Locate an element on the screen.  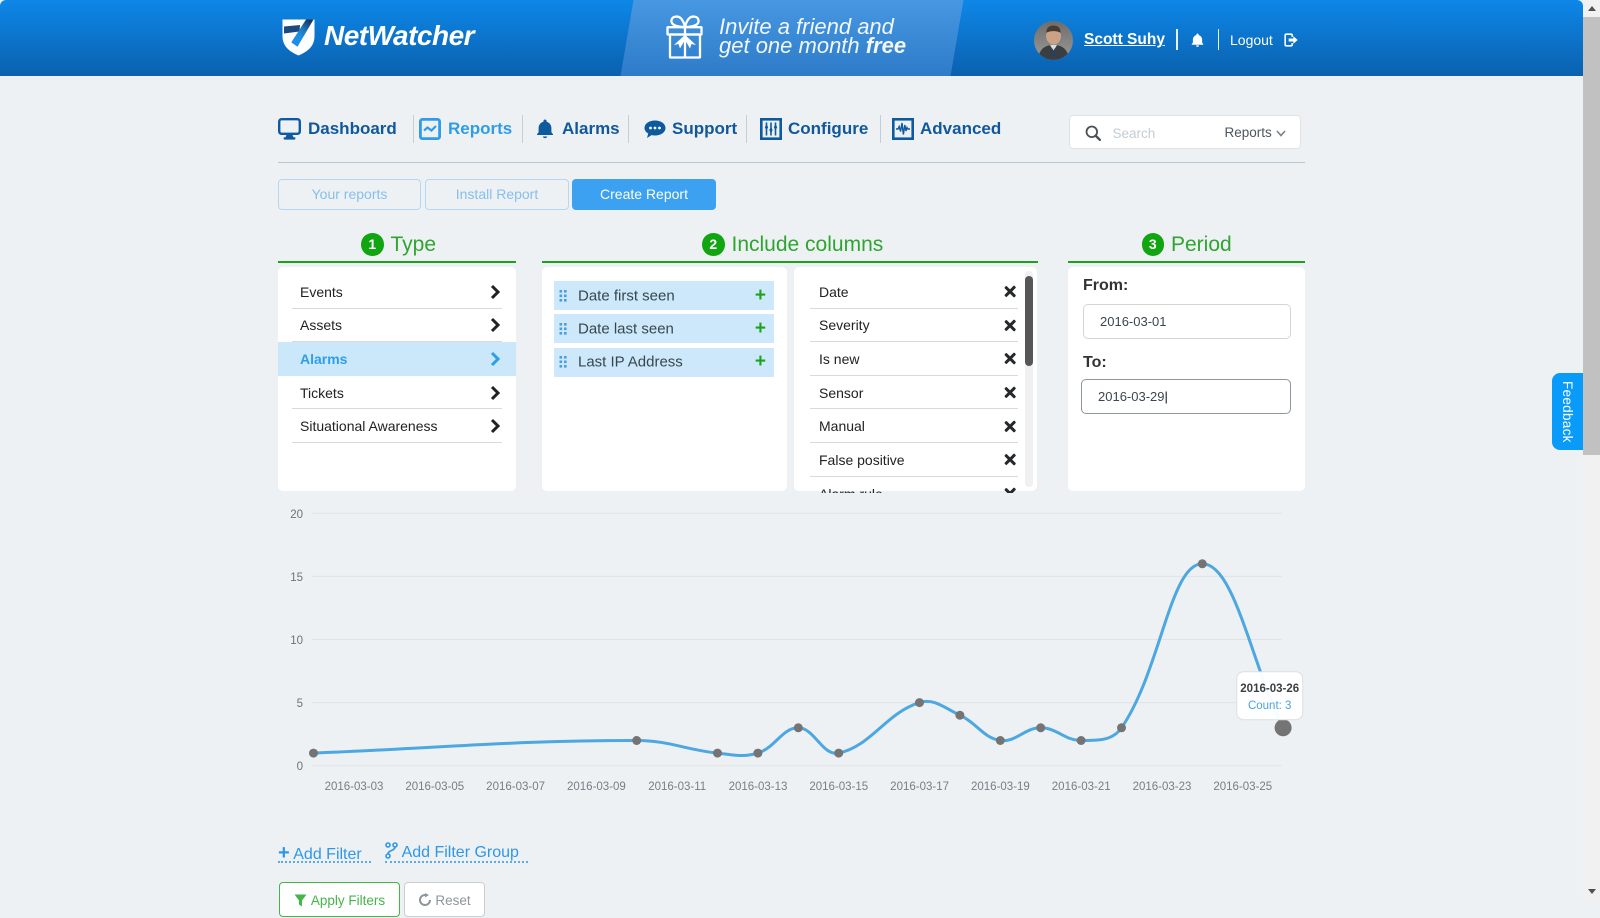
svg-text: 2016-03-03 is located at coordinates (354, 787).